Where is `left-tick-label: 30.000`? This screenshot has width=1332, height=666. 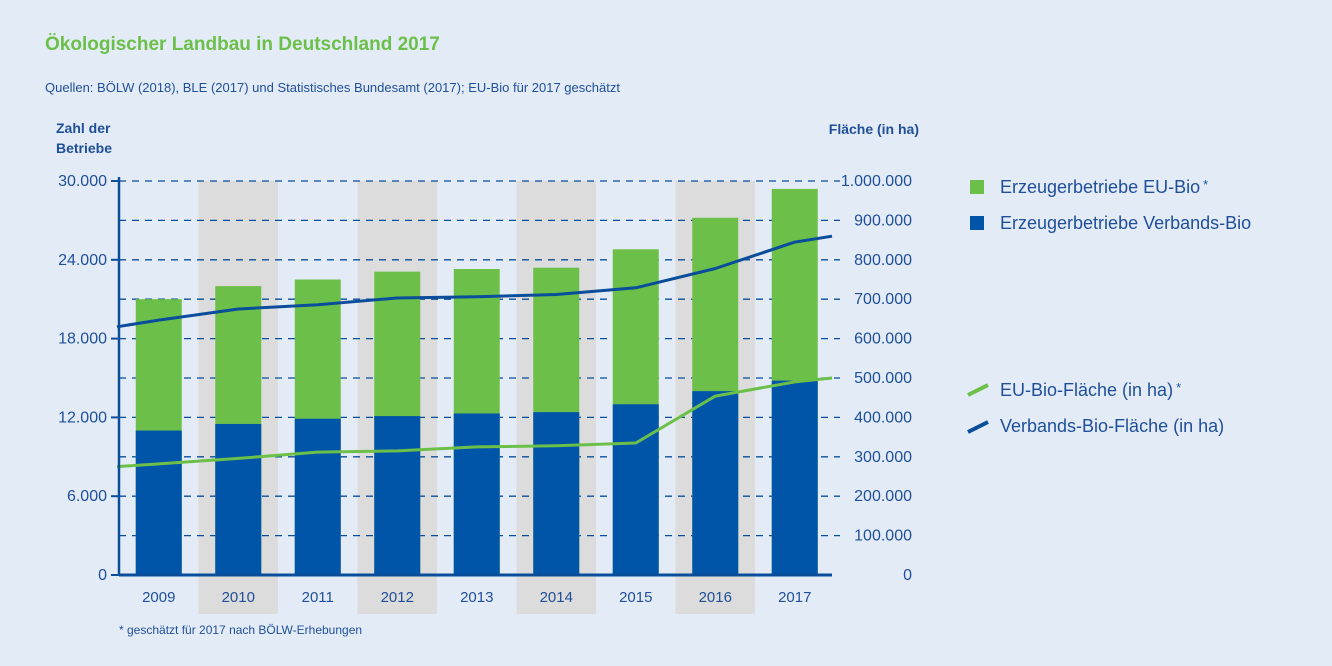 left-tick-label: 30.000 is located at coordinates (82, 181).